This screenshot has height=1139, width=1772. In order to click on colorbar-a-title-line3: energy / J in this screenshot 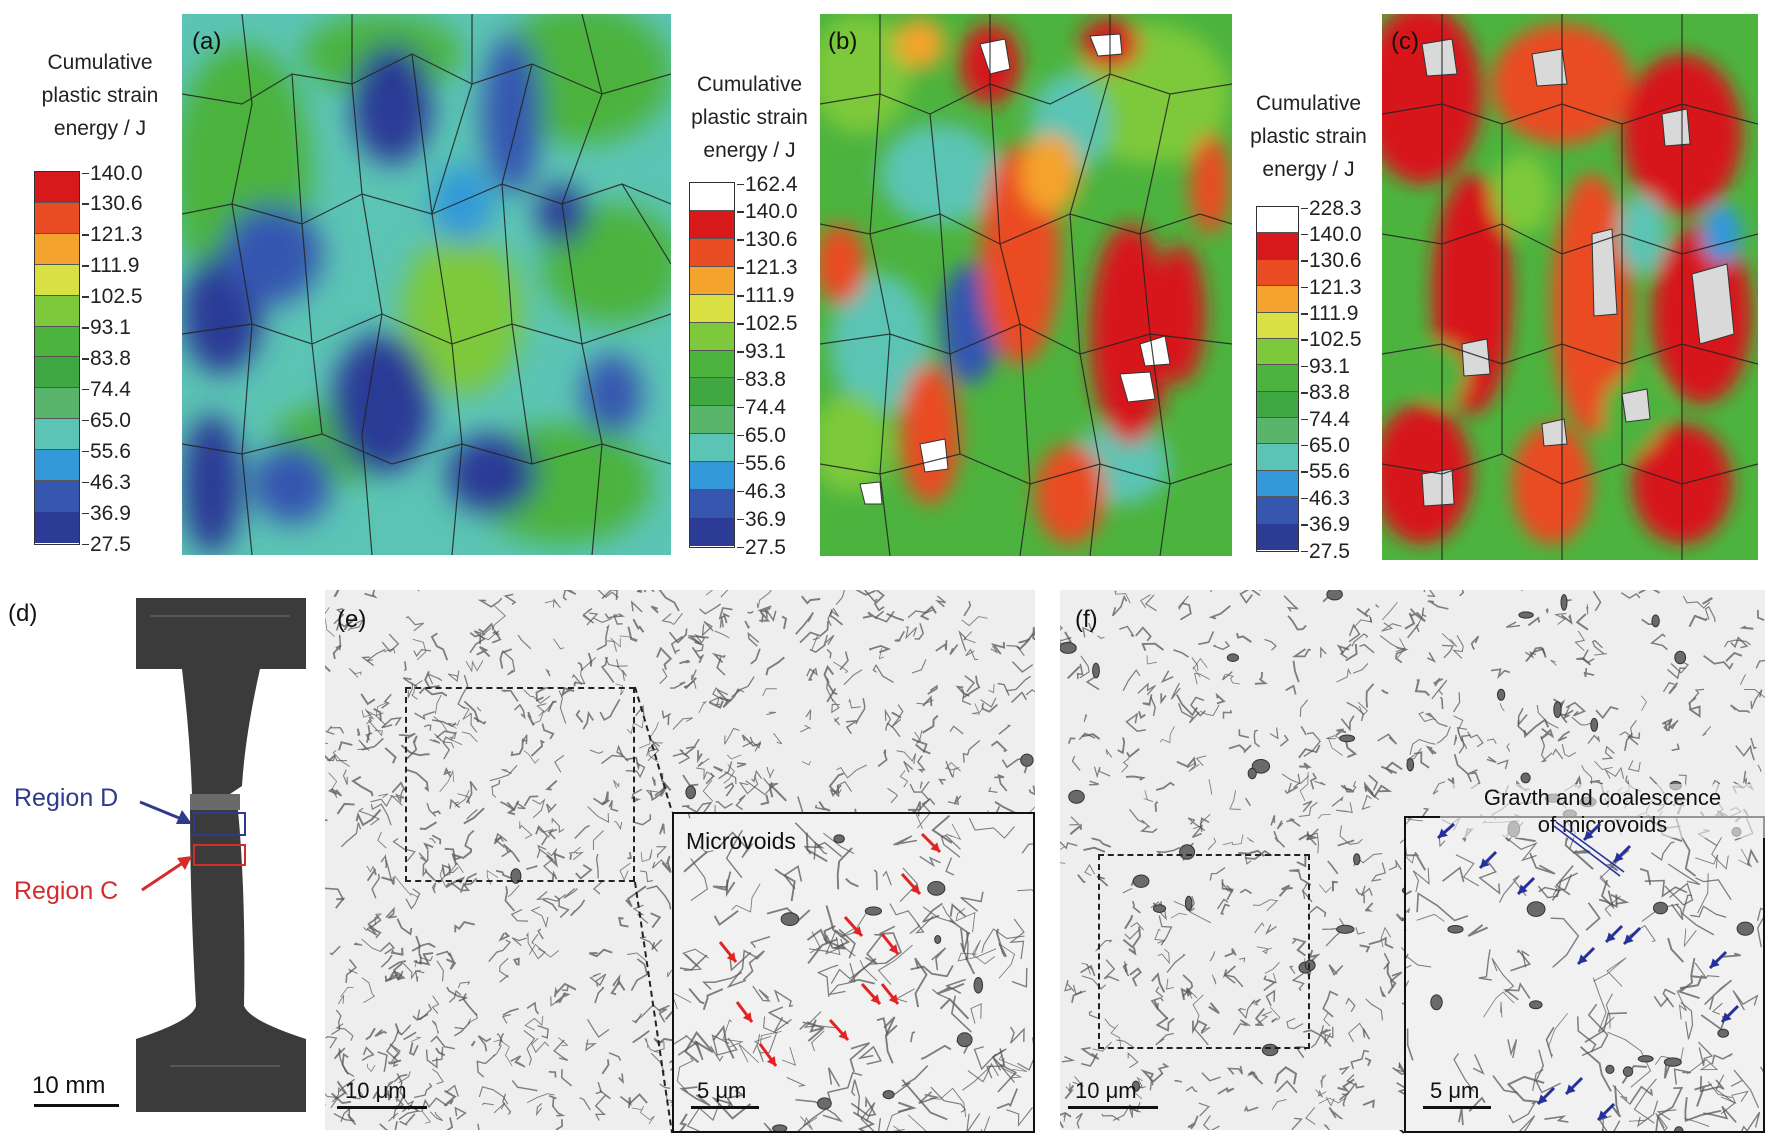, I will do `click(100, 128)`.